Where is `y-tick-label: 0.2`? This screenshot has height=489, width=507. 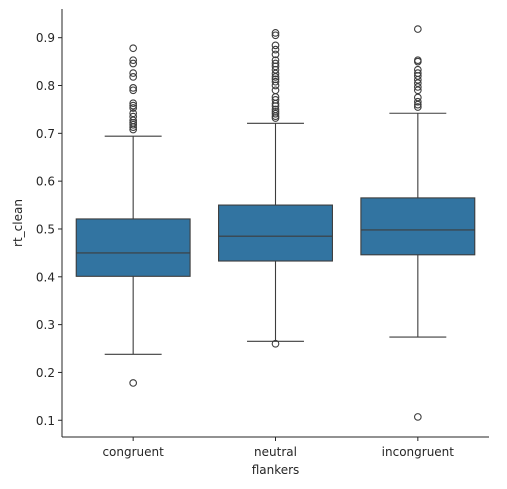
y-tick-label: 0.2 is located at coordinates (45, 373).